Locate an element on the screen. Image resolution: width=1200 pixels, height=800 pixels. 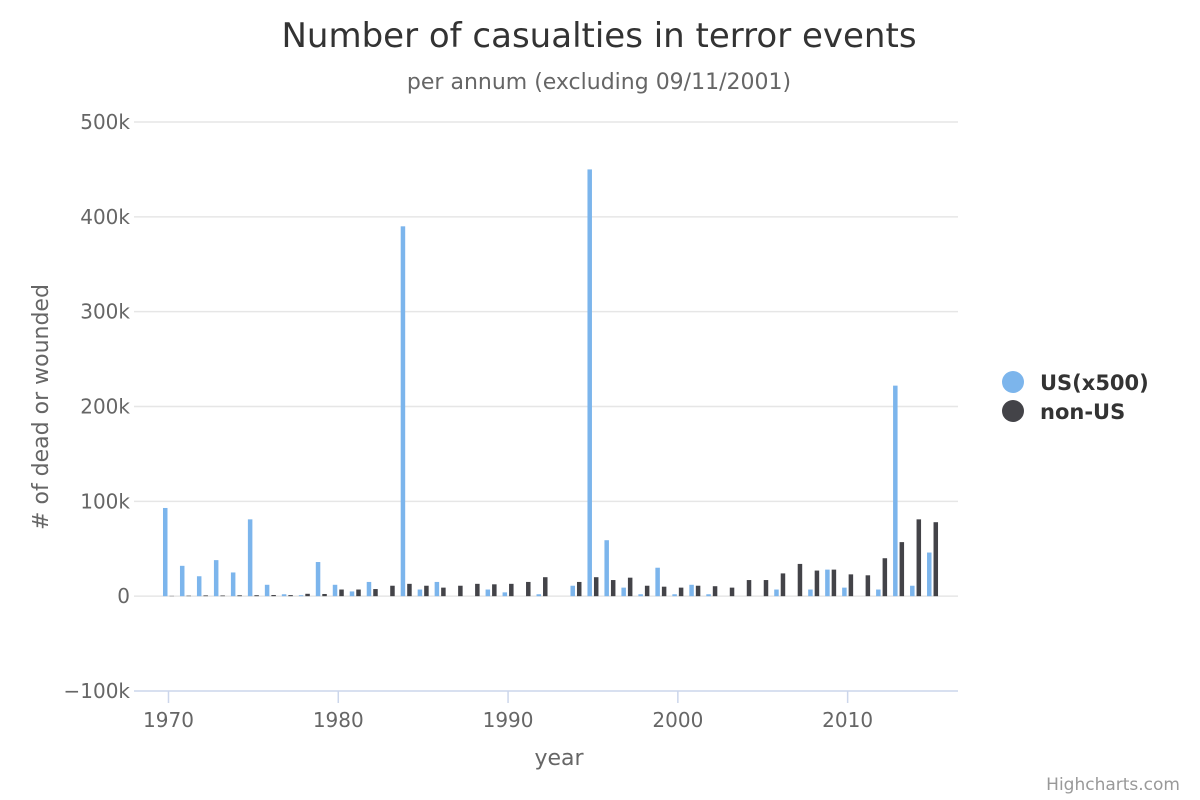
x-axis: 1970 1980 1990 2000 2010 is located at coordinates (546, 711).